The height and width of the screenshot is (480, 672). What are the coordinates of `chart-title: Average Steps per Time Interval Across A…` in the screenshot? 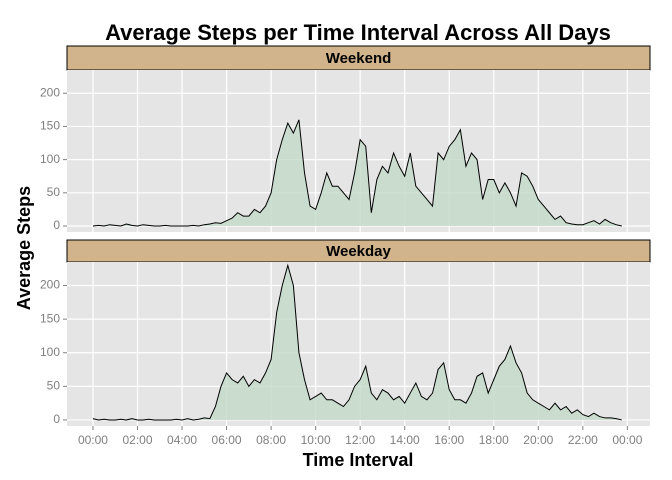 It's located at (358, 32).